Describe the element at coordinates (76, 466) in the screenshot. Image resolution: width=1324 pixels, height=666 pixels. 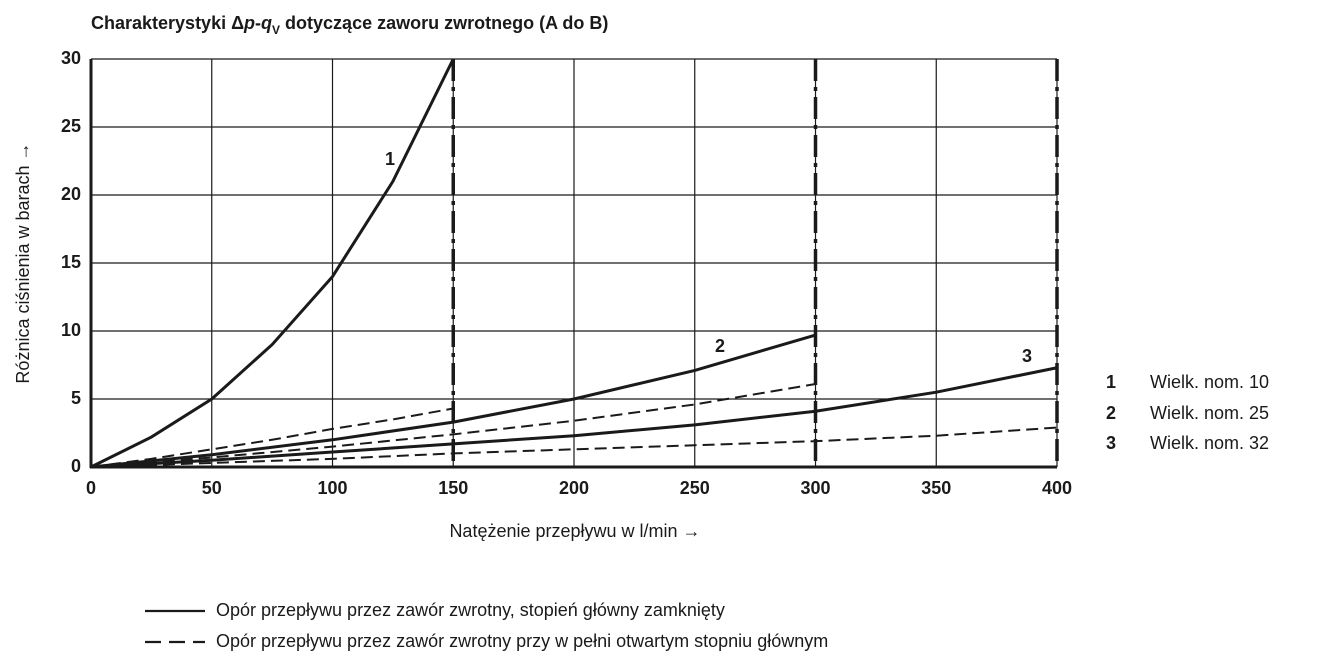
I see `y-tick-label: 0` at that location.